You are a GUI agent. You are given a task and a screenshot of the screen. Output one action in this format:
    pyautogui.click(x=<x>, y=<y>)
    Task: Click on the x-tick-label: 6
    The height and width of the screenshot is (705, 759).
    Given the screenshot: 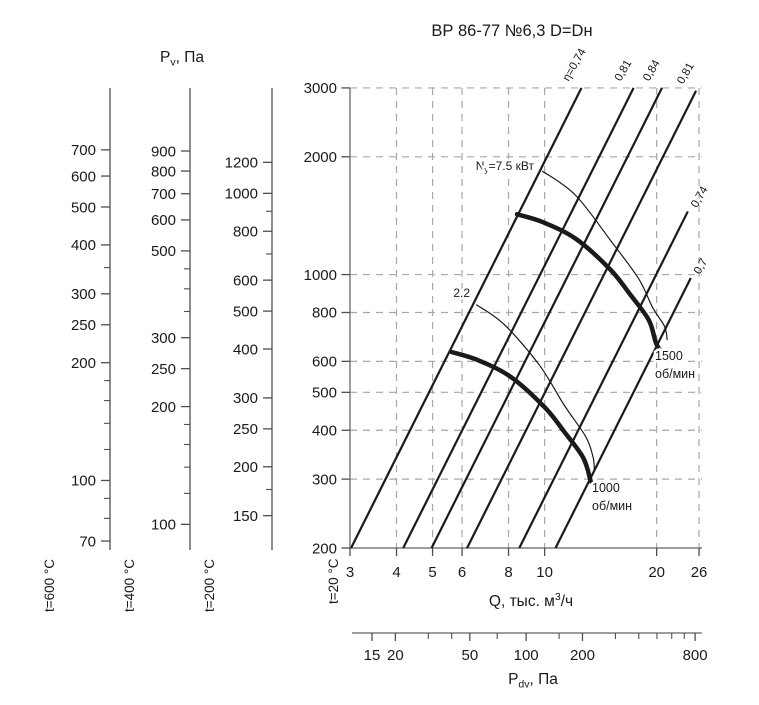 What is the action you would take?
    pyautogui.click(x=462, y=572)
    